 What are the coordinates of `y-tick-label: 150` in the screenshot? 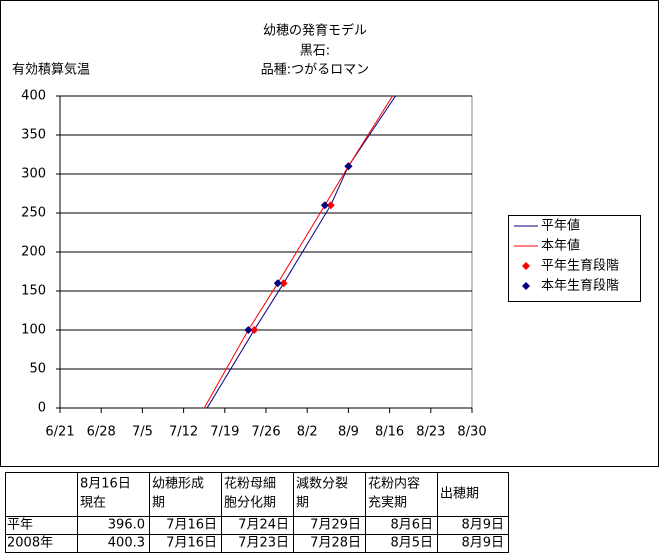 It's located at (33, 291).